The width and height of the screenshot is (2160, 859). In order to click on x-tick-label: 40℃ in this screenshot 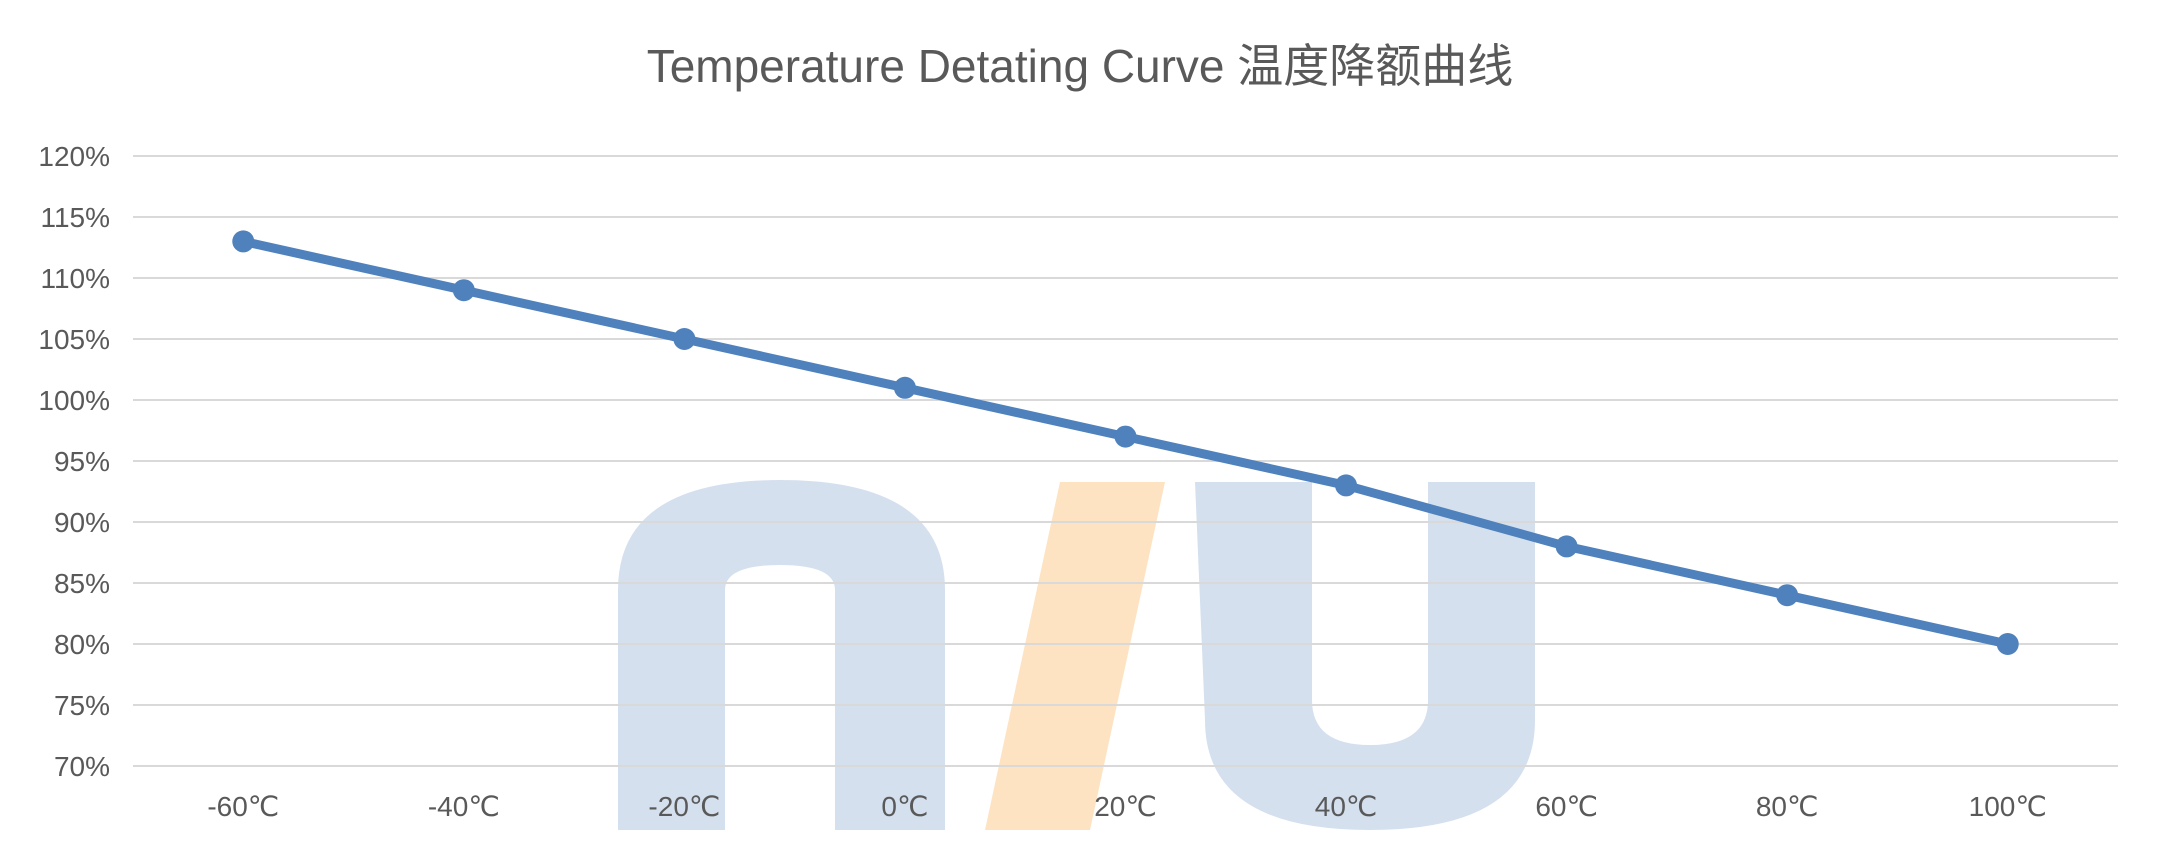, I will do `click(1346, 806)`.